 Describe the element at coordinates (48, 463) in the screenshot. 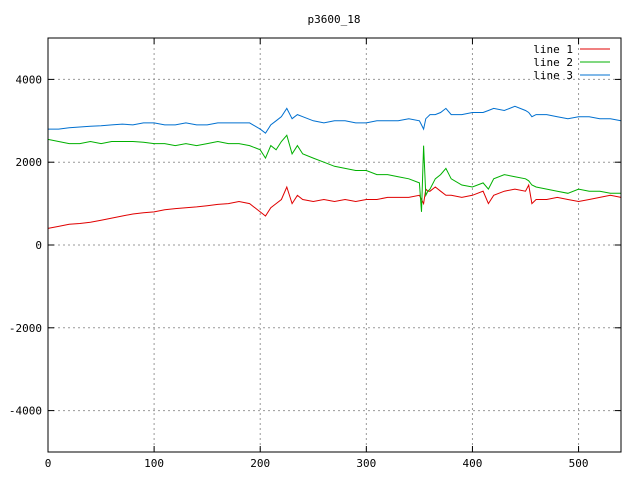

I see `x-tick-label: 0` at that location.